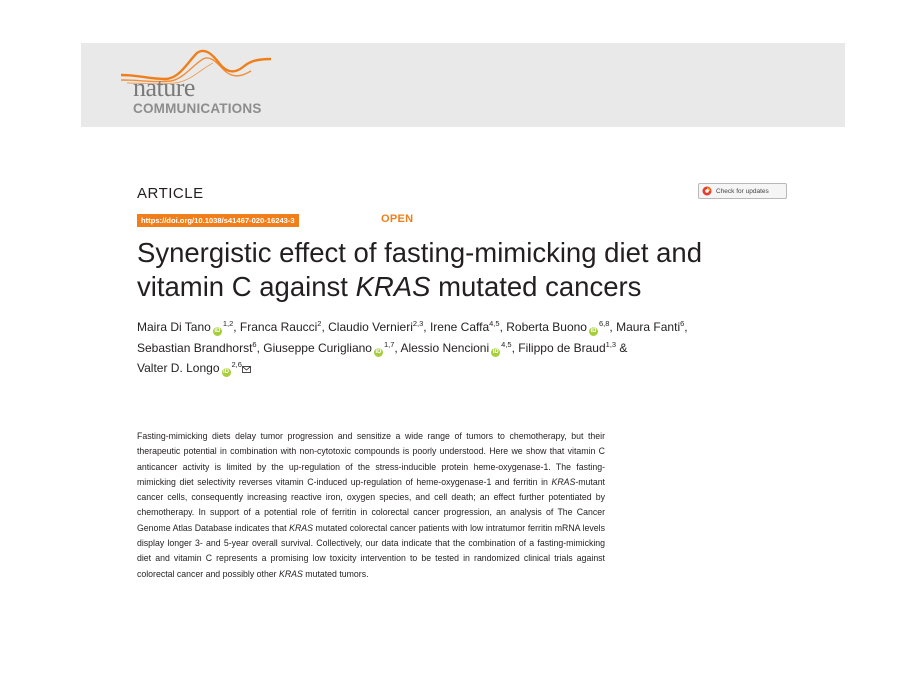 The width and height of the screenshot is (900, 681). What do you see at coordinates (278, 327) in the screenshot?
I see `author-name: Franca Raucci` at bounding box center [278, 327].